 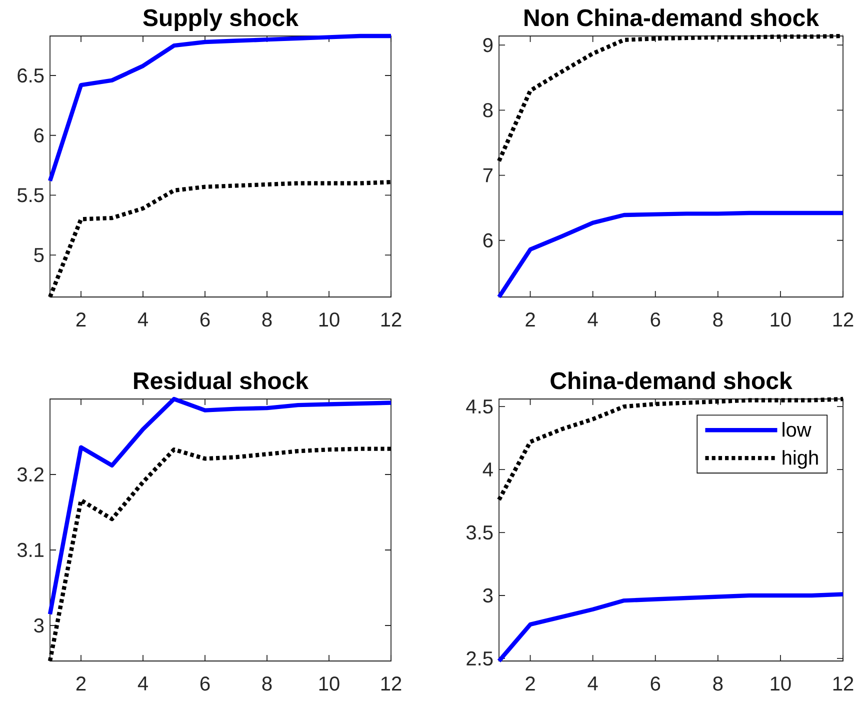 What do you see at coordinates (30, 474) in the screenshot?
I see `y-tick-label: 3.2` at bounding box center [30, 474].